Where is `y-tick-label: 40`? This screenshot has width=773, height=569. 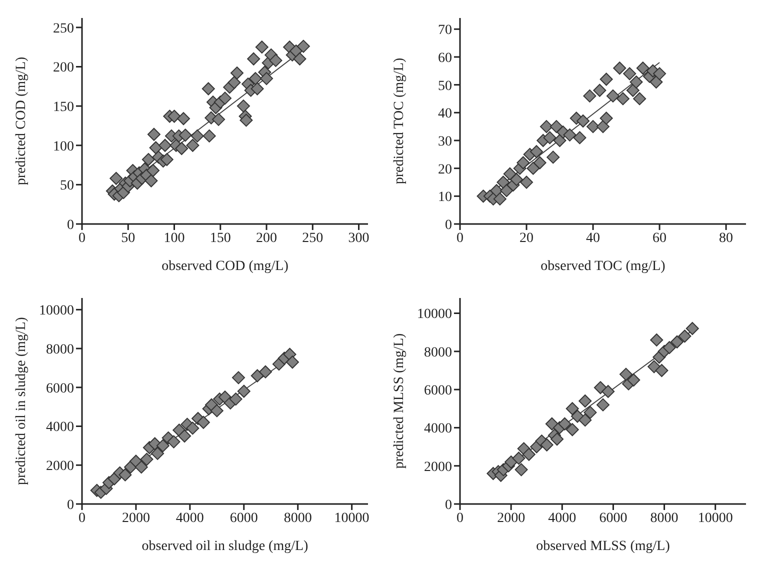
y-tick-label: 40 is located at coordinates (445, 114).